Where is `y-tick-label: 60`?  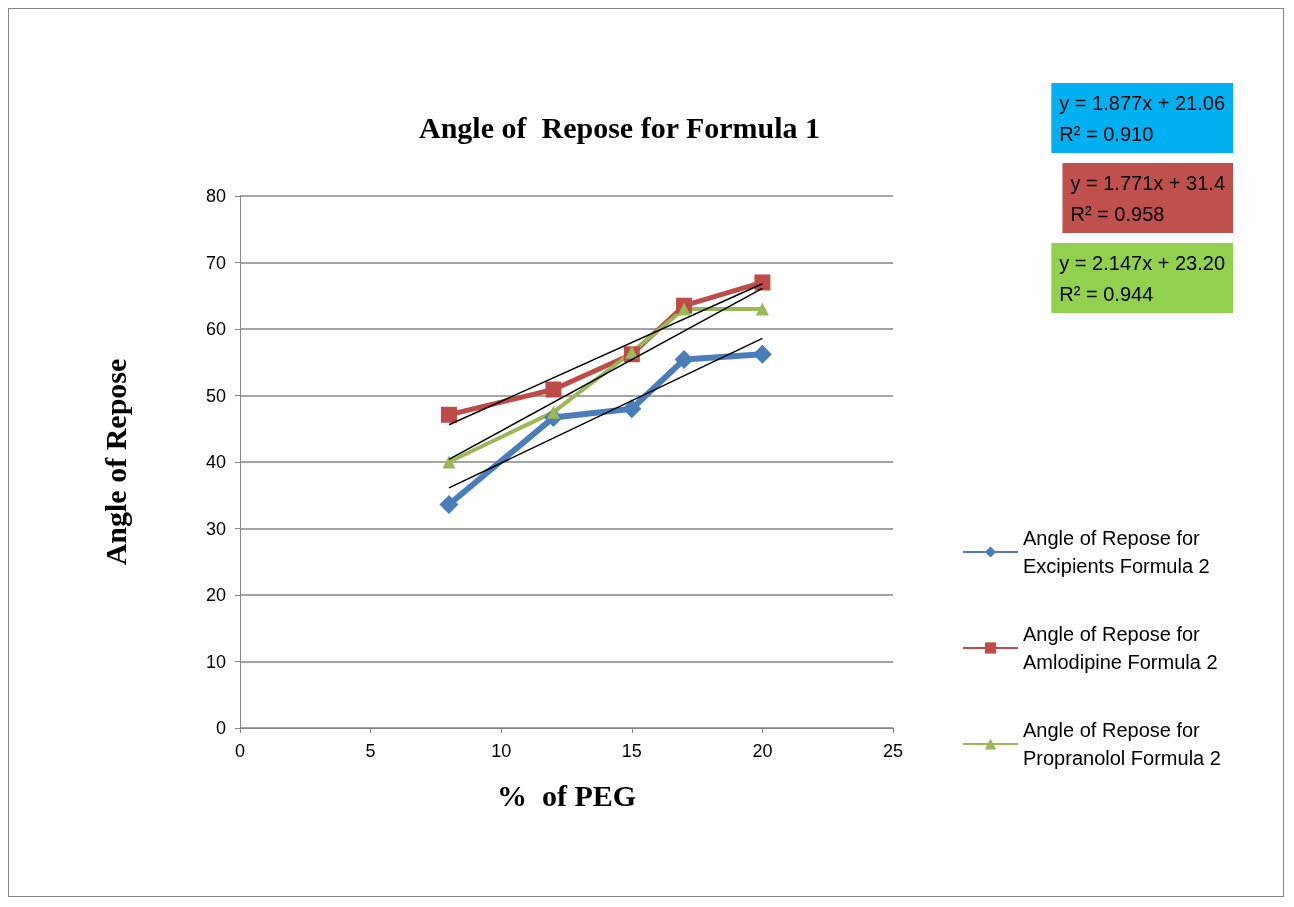 y-tick-label: 60 is located at coordinates (215, 329).